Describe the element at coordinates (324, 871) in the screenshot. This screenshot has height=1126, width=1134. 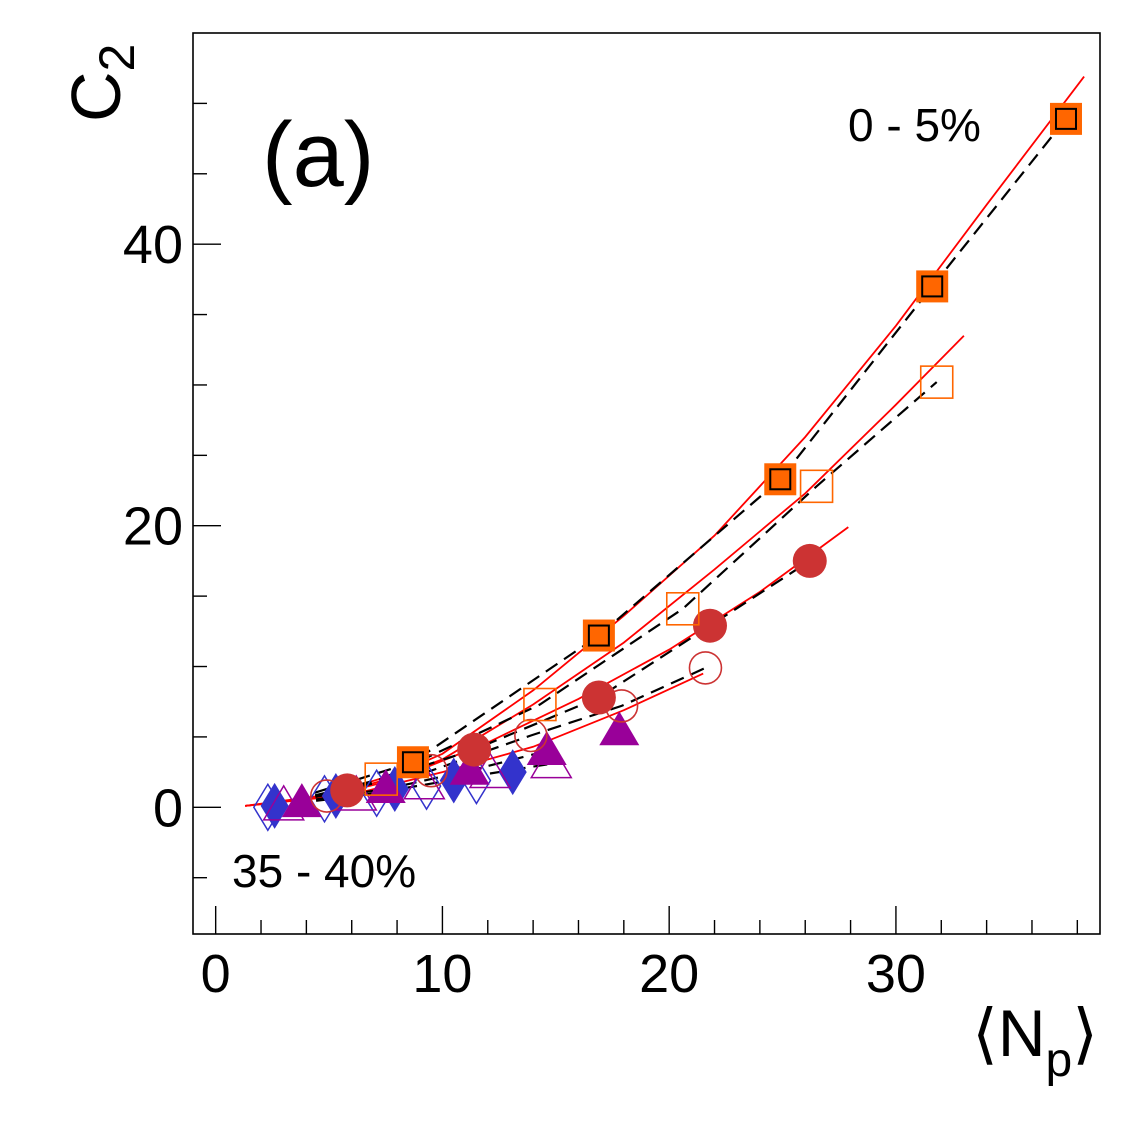
I see `annotation-bottom-left: 35 - 40%` at that location.